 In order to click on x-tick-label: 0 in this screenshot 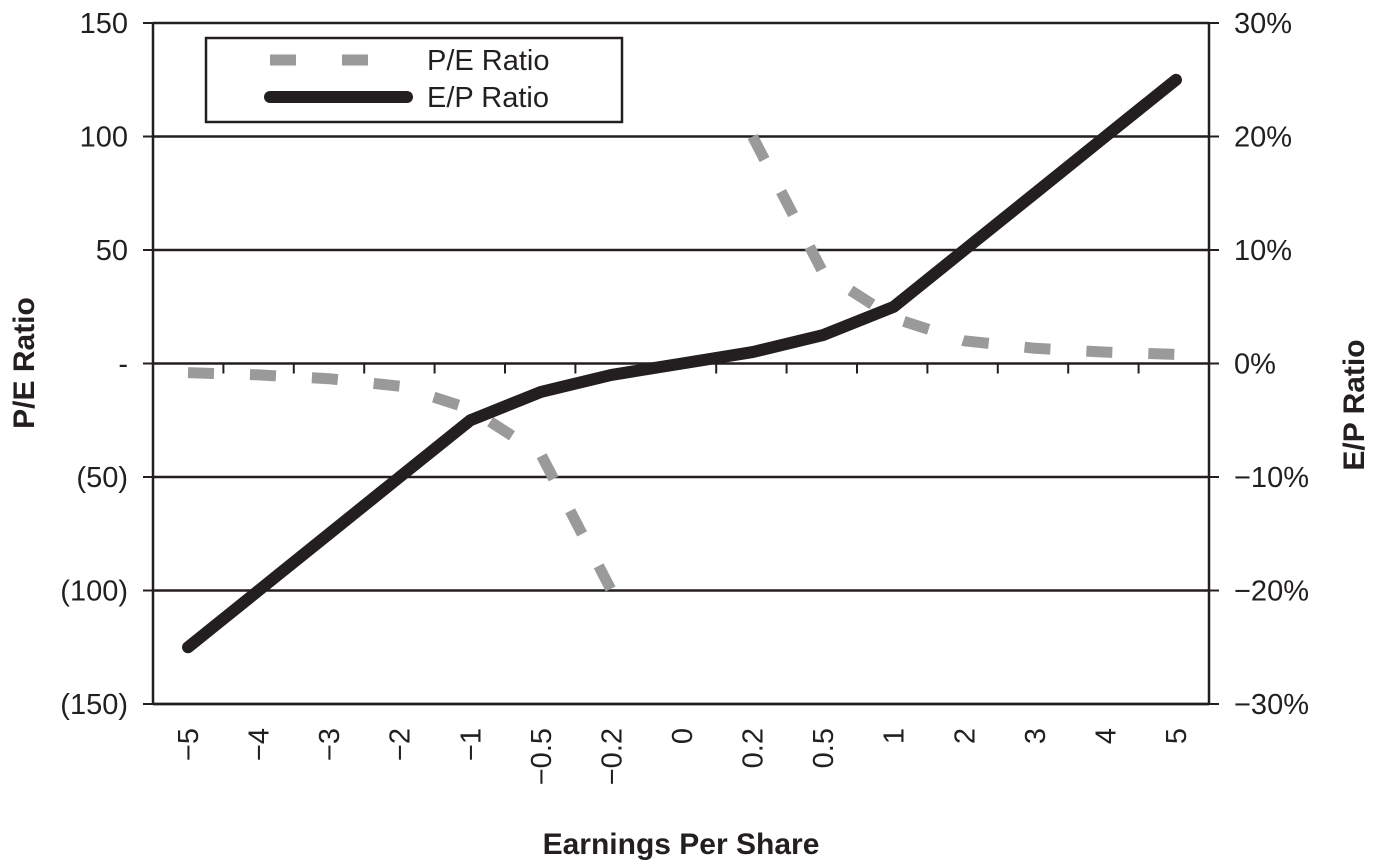, I will do `click(683, 736)`.